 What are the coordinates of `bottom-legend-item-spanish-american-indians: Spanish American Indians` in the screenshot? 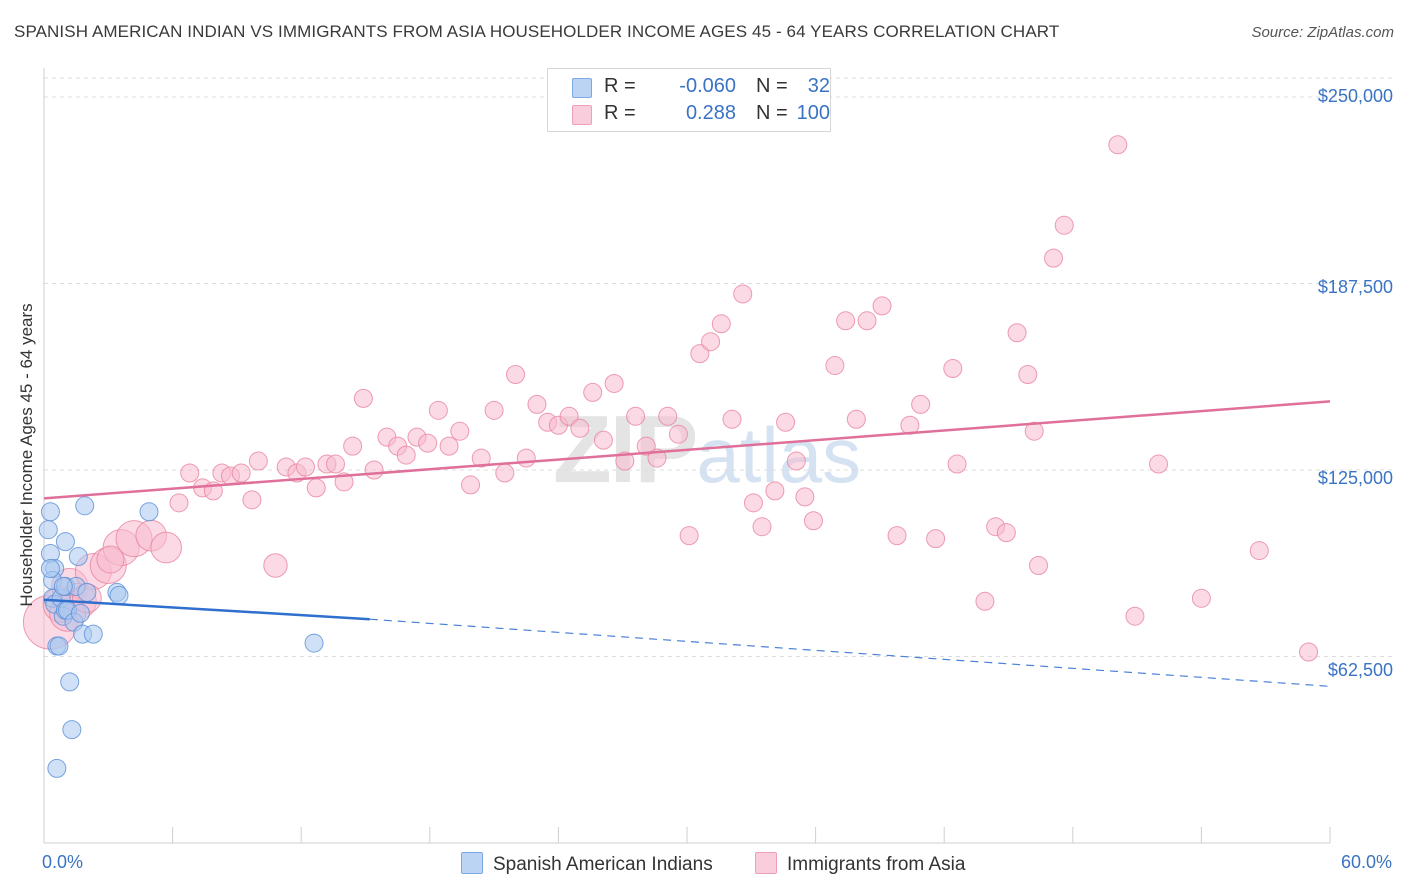 It's located at (587, 864).